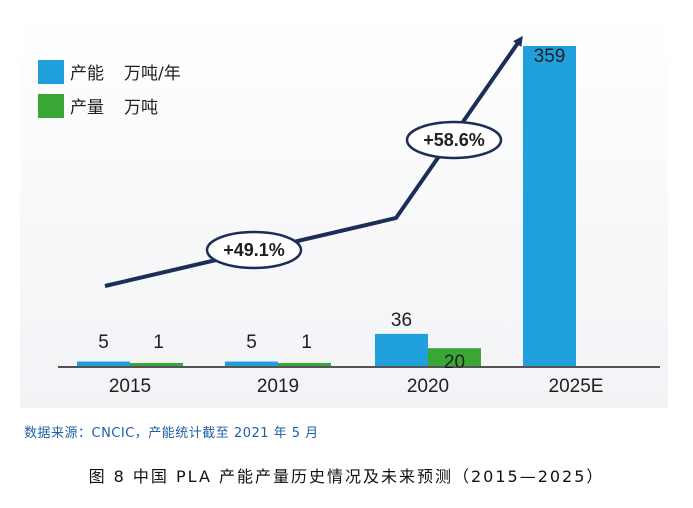 This screenshot has width=693, height=508. I want to click on legend-series-name-1: 产量, so click(87, 108).